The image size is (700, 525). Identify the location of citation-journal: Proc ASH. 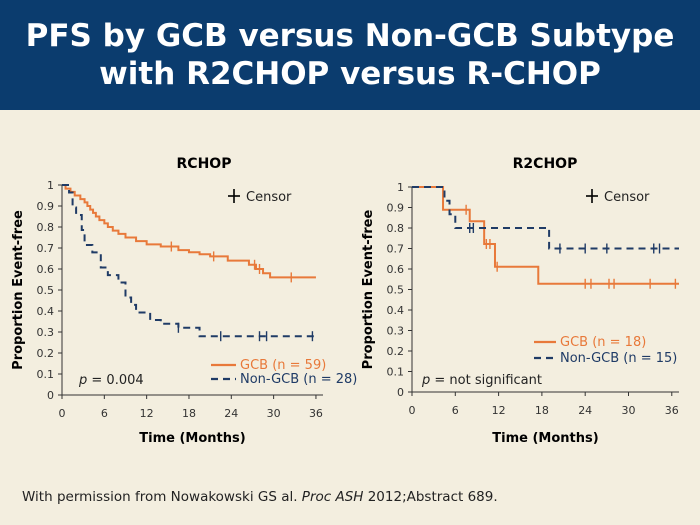
(332, 497).